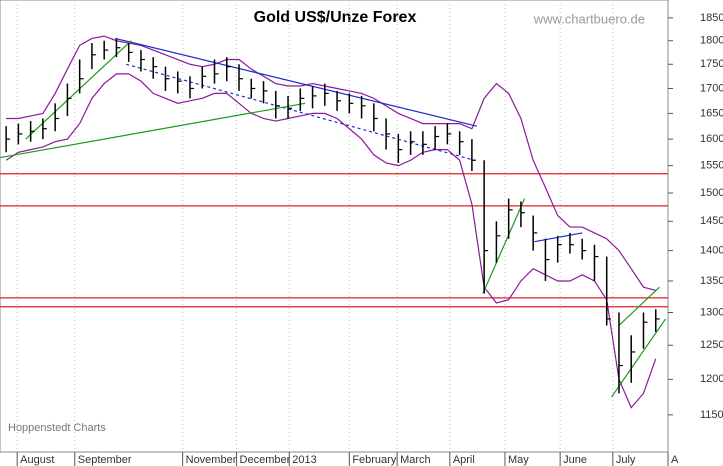  I want to click on y-tick-label: 1600, so click(711, 139).